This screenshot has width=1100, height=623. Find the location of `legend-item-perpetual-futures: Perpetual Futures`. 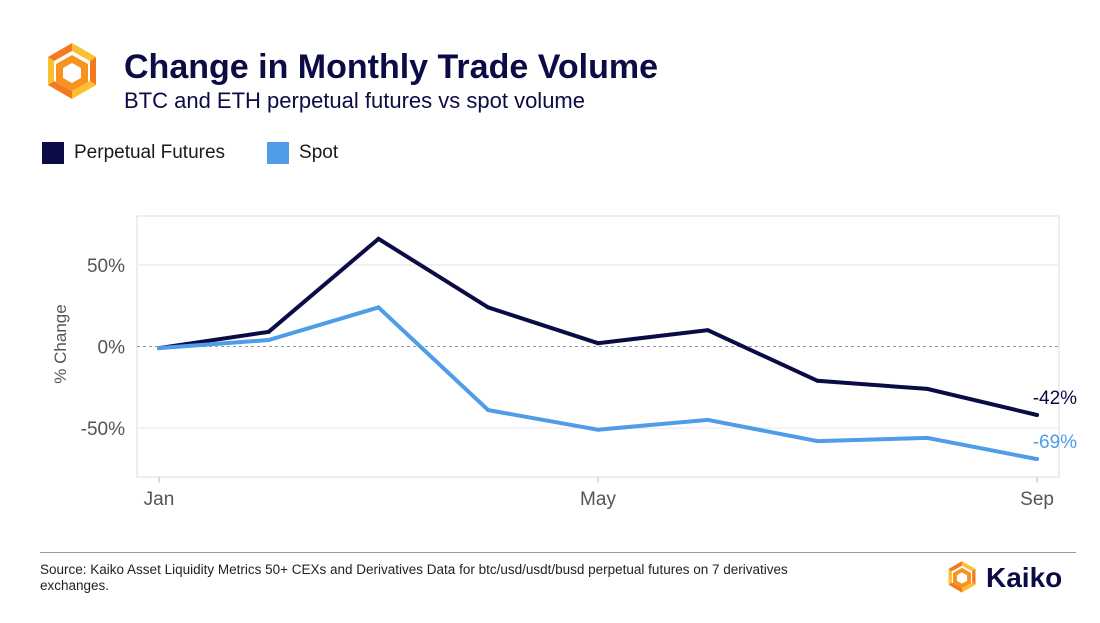

legend-item-perpetual-futures: Perpetual Futures is located at coordinates (133, 153).